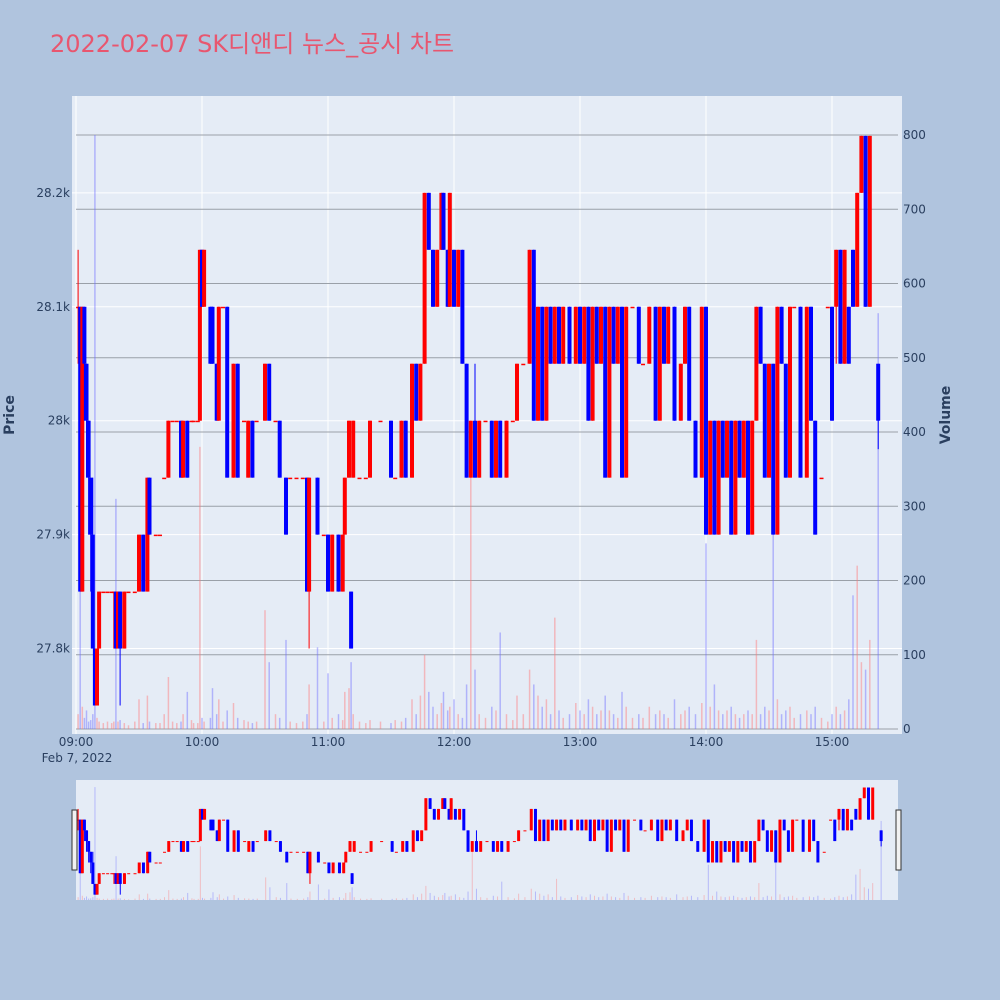  I want to click on range-slider-handle-right, so click(898, 840).